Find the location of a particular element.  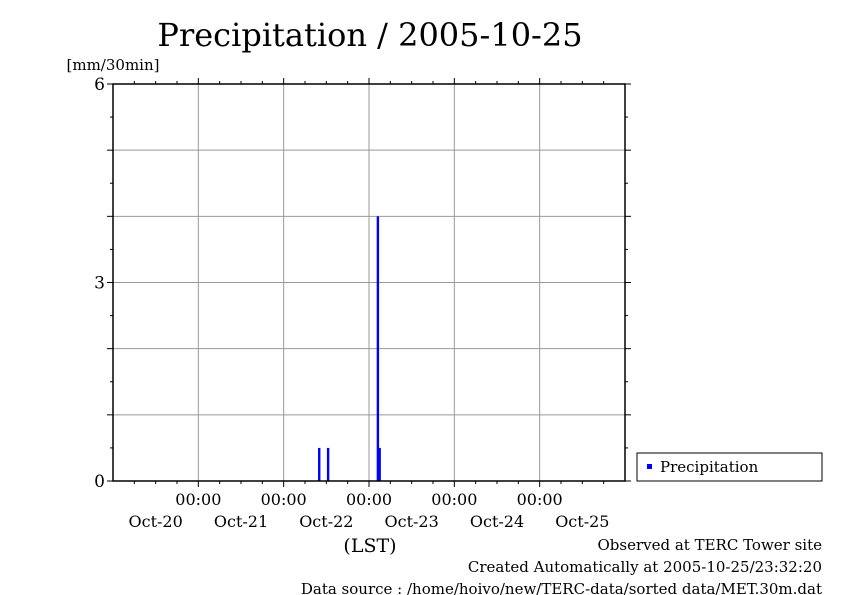

y-tick-label: 6 is located at coordinates (99, 85).